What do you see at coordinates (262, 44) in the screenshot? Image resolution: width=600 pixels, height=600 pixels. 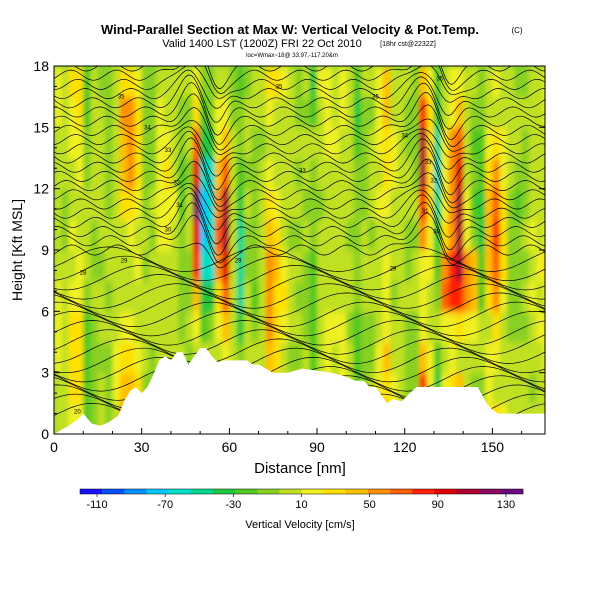 I see `chart-subtitle: Valid 1400 LST (1200Z) FRI 22 Oct 2010` at bounding box center [262, 44].